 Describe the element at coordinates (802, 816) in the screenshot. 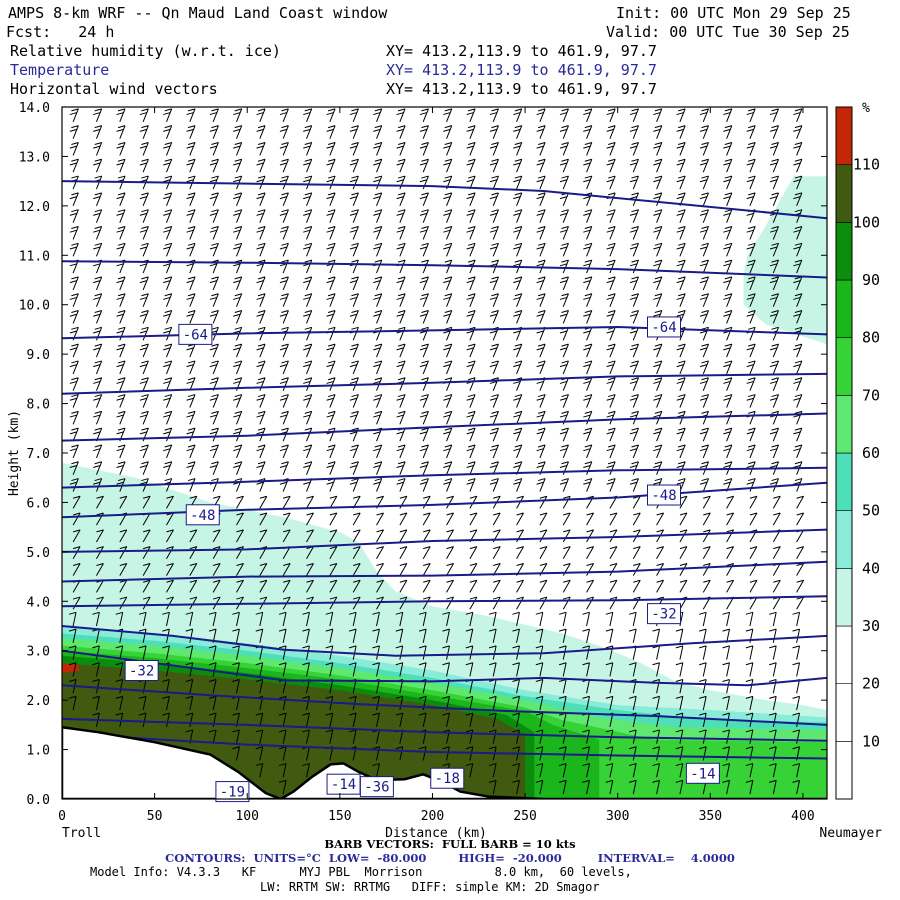

I see `x-tick-label-8: 400` at that location.